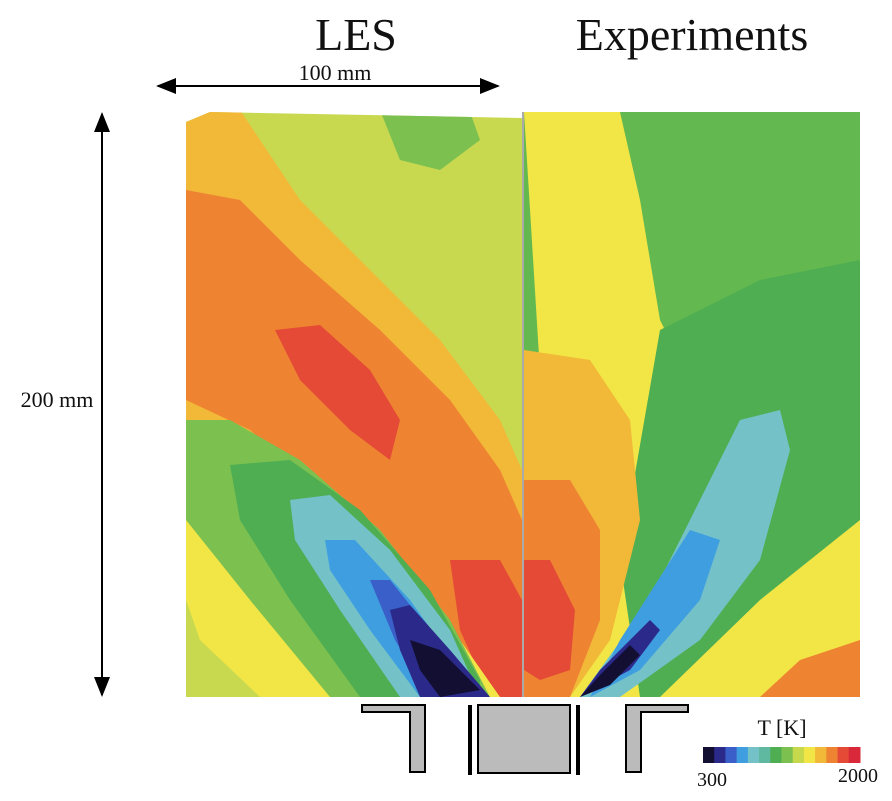 The height and width of the screenshot is (801, 892). Describe the element at coordinates (781, 727) in the screenshot. I see `colorbar-title: T [K]` at that location.